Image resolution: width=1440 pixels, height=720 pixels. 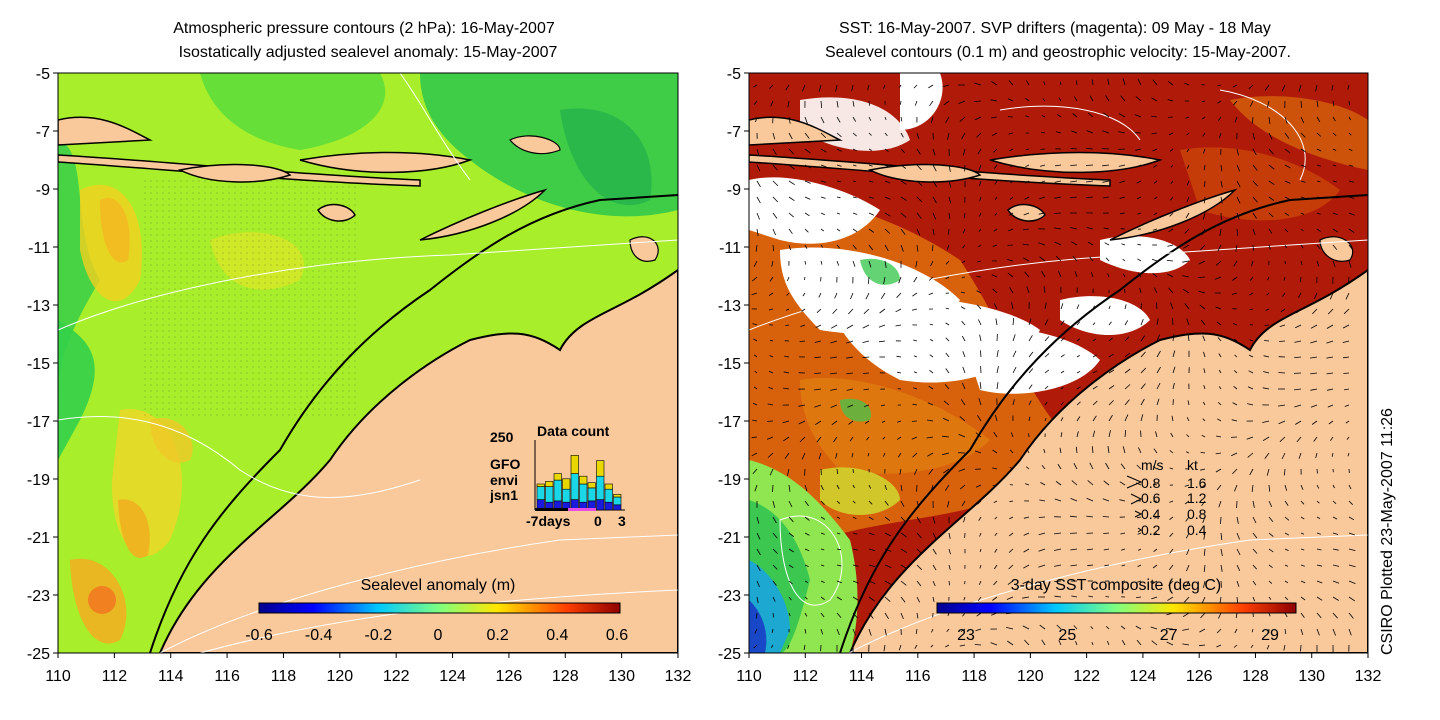 What do you see at coordinates (1169, 635) in the screenshot?
I see `colorbar-tick-label: 27` at bounding box center [1169, 635].